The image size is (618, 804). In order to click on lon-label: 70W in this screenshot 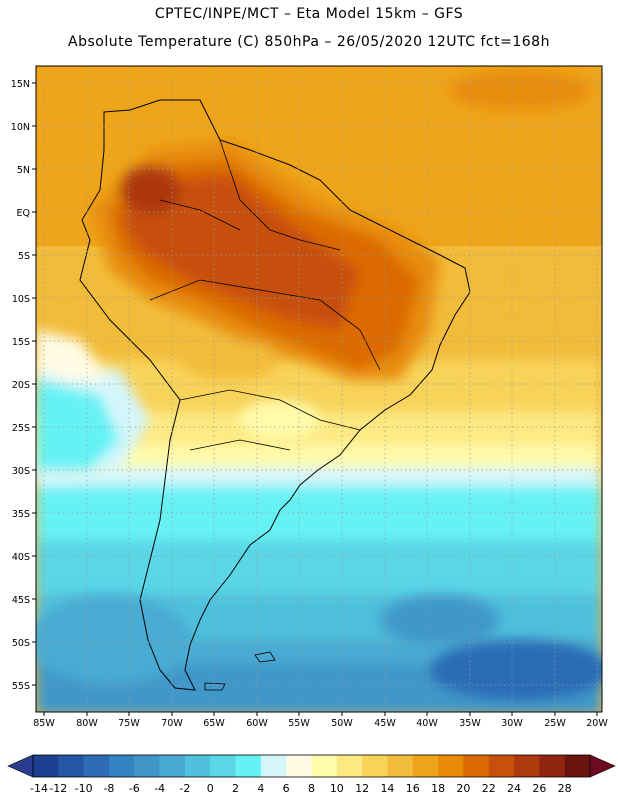, I will do `click(172, 723)`.